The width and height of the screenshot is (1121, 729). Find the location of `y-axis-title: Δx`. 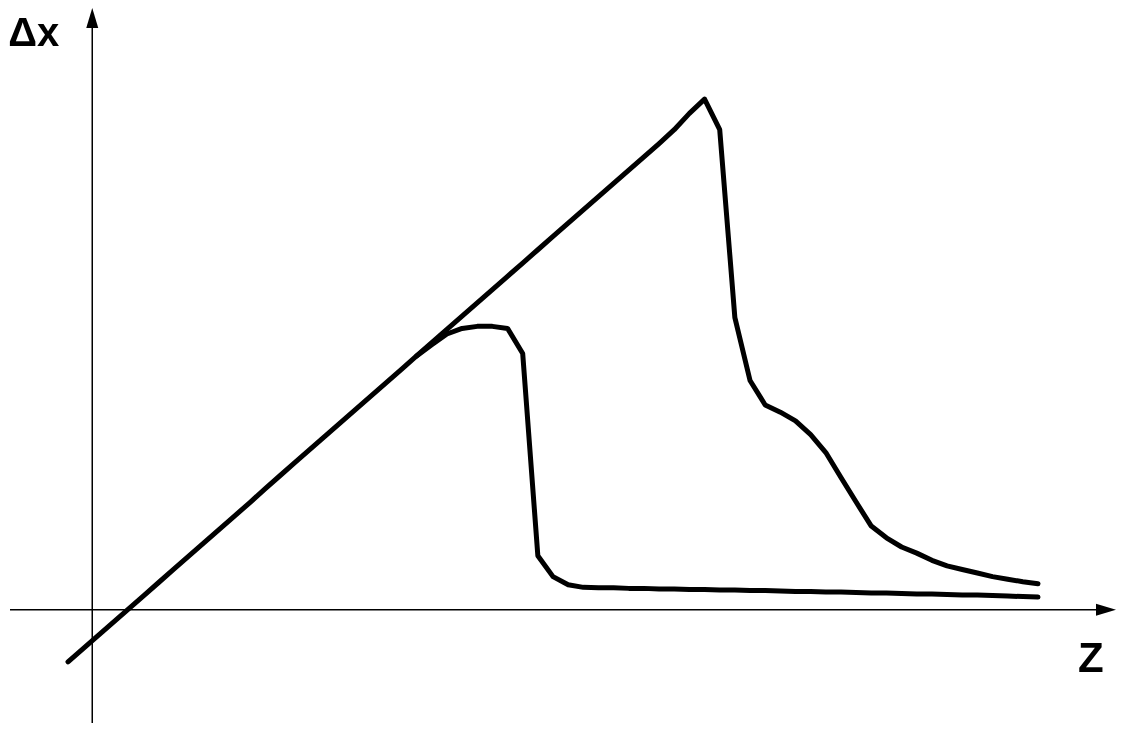

y-axis-title: Δx is located at coordinates (34, 32).